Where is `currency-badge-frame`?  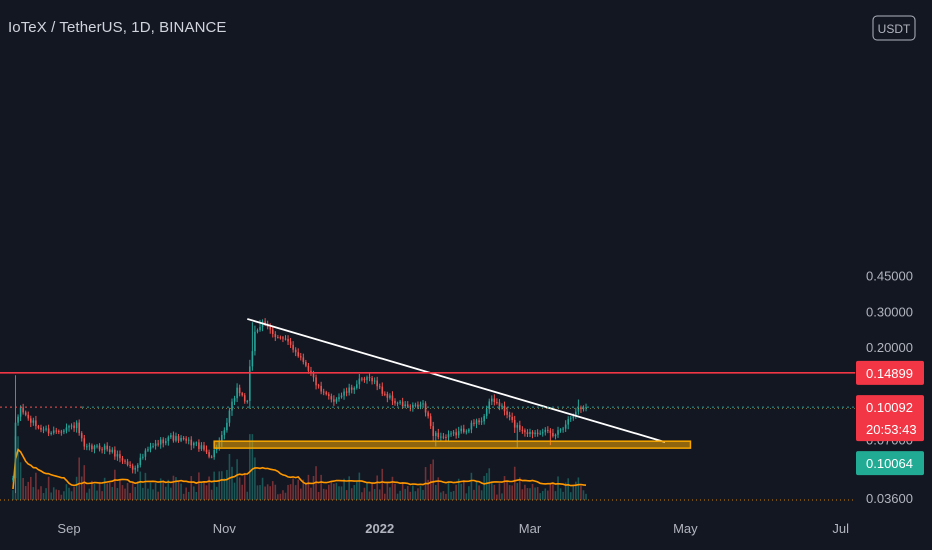 currency-badge-frame is located at coordinates (894, 28).